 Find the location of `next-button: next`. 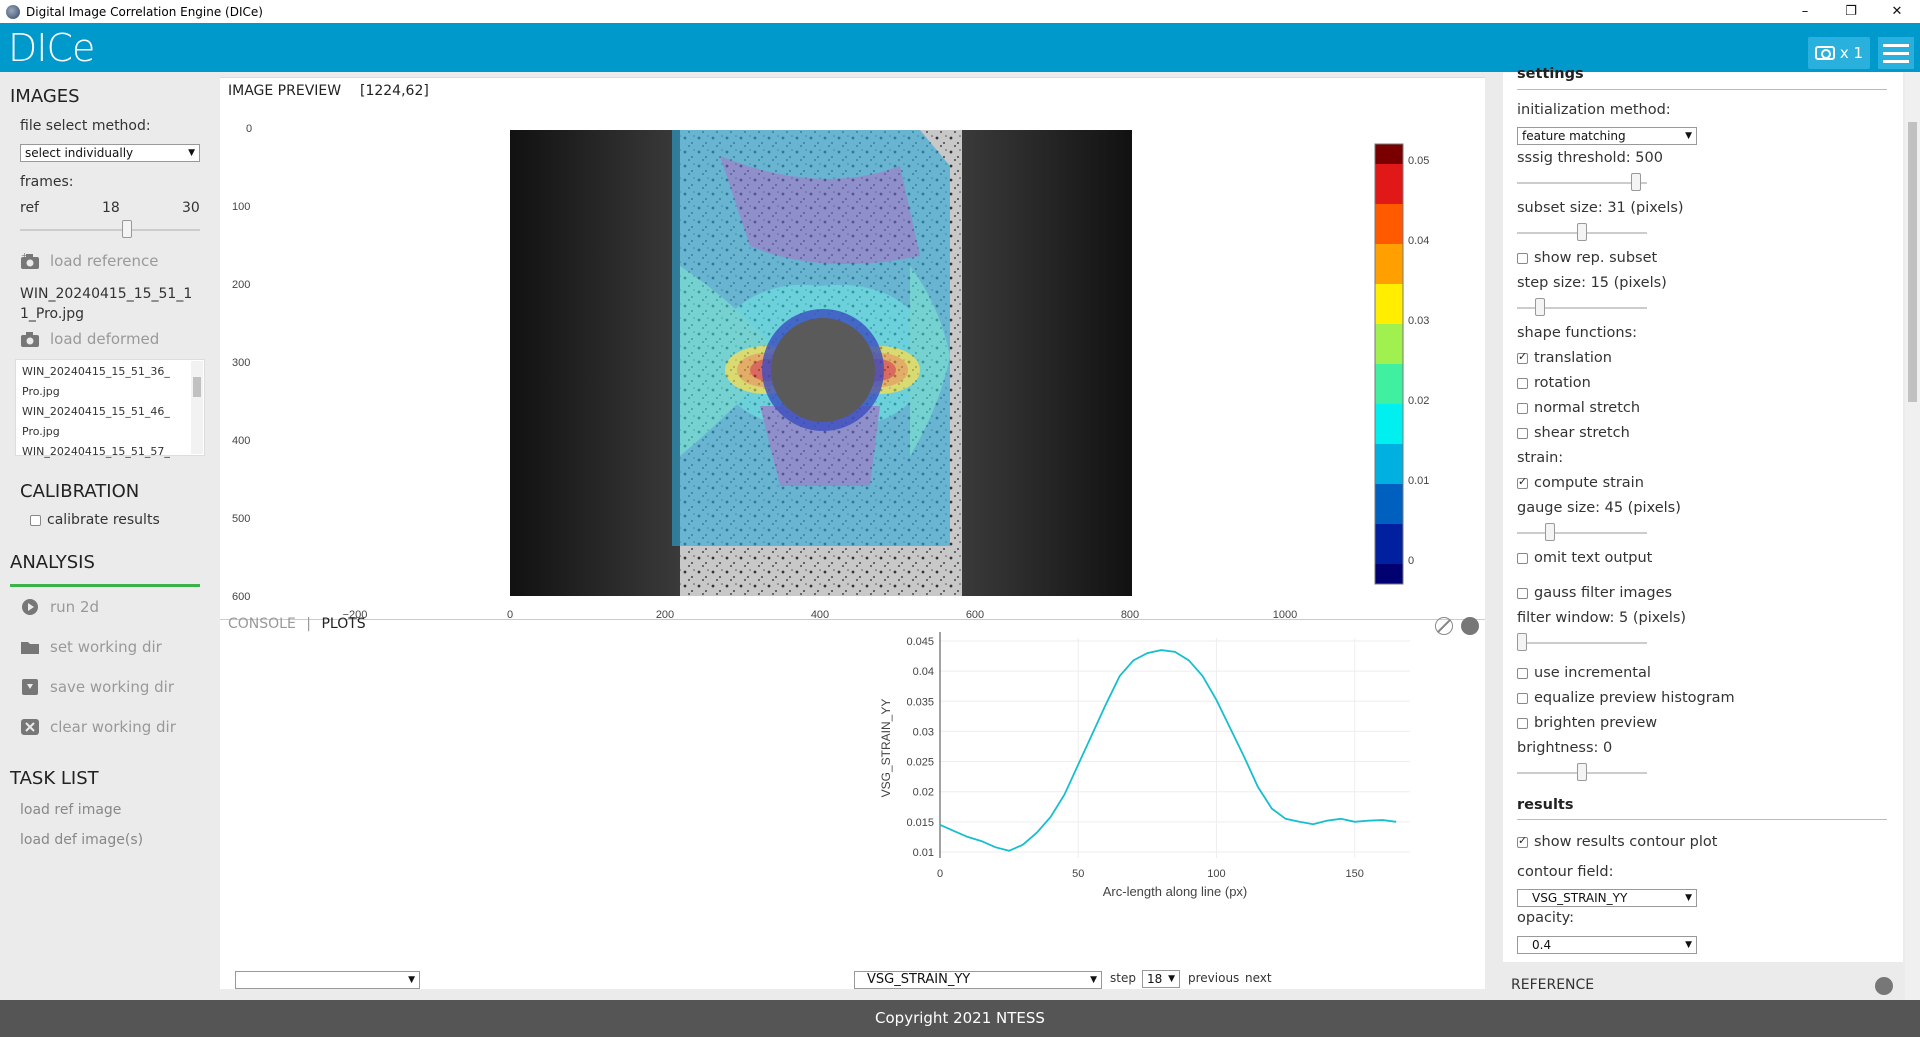

next-button: next is located at coordinates (1258, 978).